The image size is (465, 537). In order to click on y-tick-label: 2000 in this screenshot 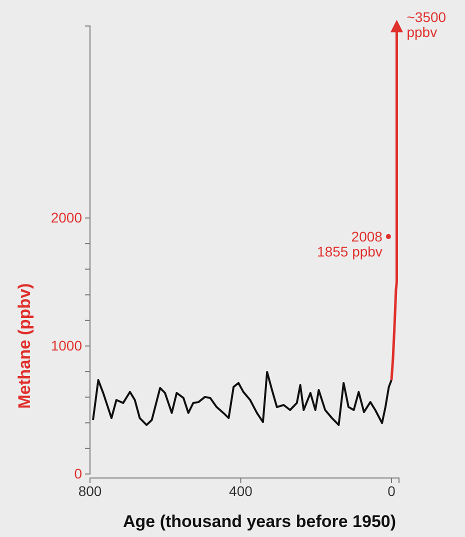, I will do `click(66, 217)`.